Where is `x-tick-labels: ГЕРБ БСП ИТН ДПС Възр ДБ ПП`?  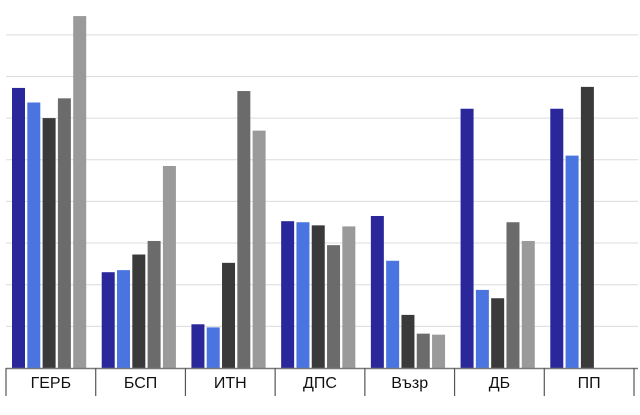 x-tick-labels: ГЕРБ БСП ИТН ДПС Възр ДБ ПП is located at coordinates (316, 383).